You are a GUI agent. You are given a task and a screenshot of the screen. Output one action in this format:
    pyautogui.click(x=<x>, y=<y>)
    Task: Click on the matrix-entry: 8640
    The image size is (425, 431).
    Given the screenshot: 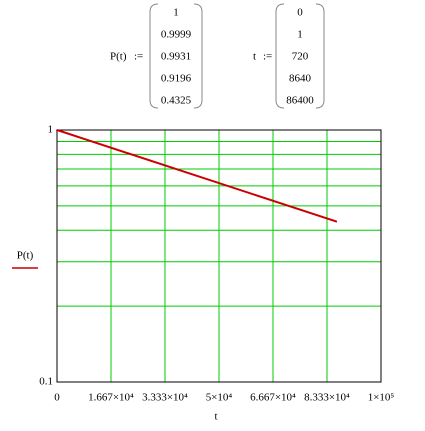 What is the action you would take?
    pyautogui.click(x=300, y=79)
    